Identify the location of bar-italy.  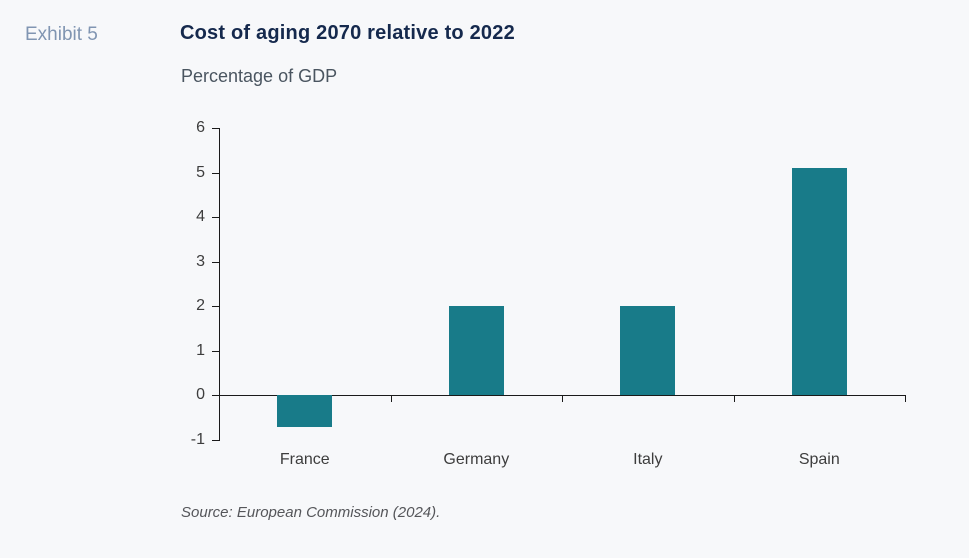
(648, 351).